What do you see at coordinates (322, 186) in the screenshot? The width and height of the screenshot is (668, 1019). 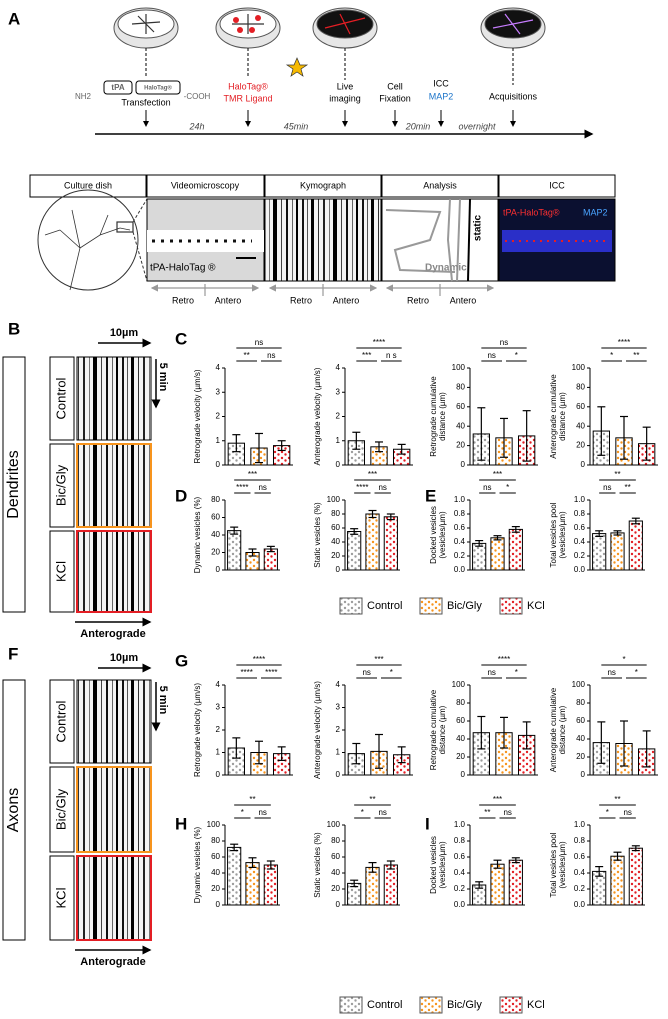 I see `pipeline-boxes` at bounding box center [322, 186].